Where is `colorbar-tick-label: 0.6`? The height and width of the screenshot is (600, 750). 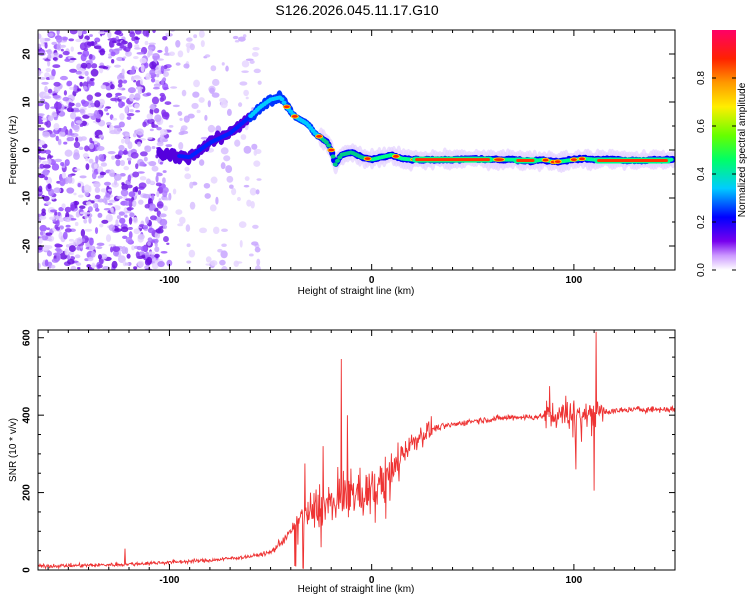
colorbar-tick-label: 0.6 is located at coordinates (701, 126).